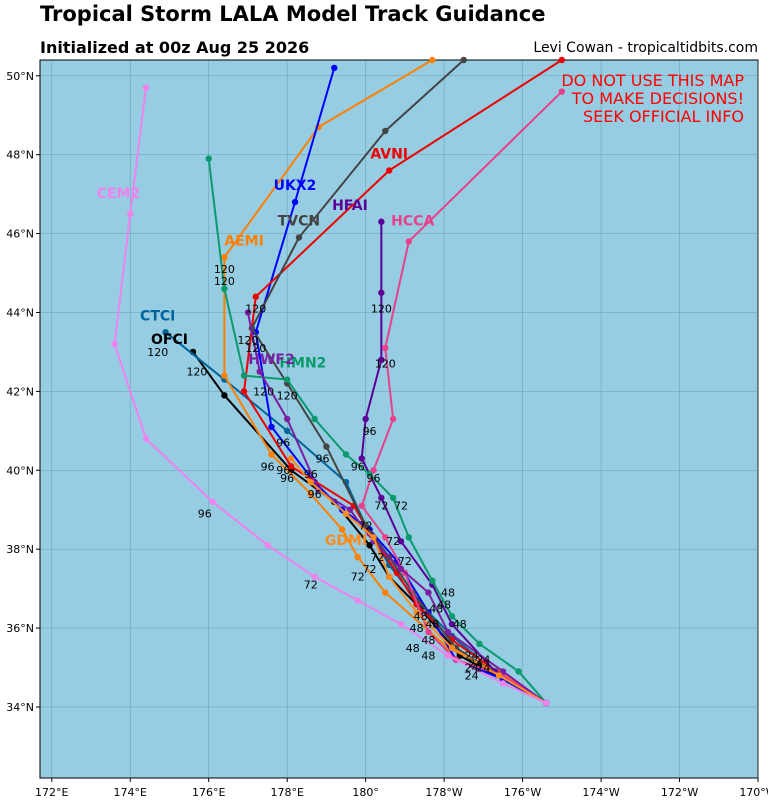 The height and width of the screenshot is (801, 768). I want to click on x-tick-label: 174°E, so click(130, 792).